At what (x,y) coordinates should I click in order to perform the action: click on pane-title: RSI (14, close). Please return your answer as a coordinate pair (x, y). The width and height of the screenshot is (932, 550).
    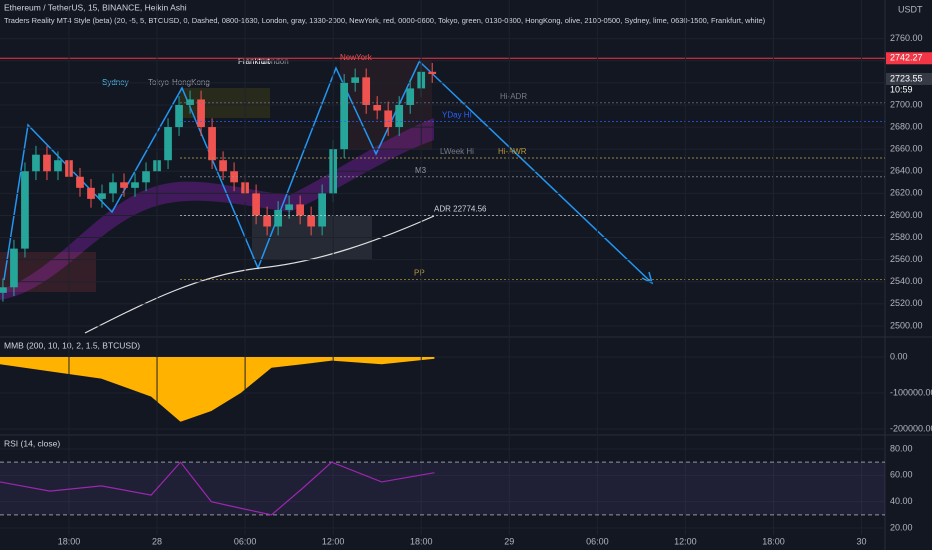
    Looking at the image, I should click on (32, 443).